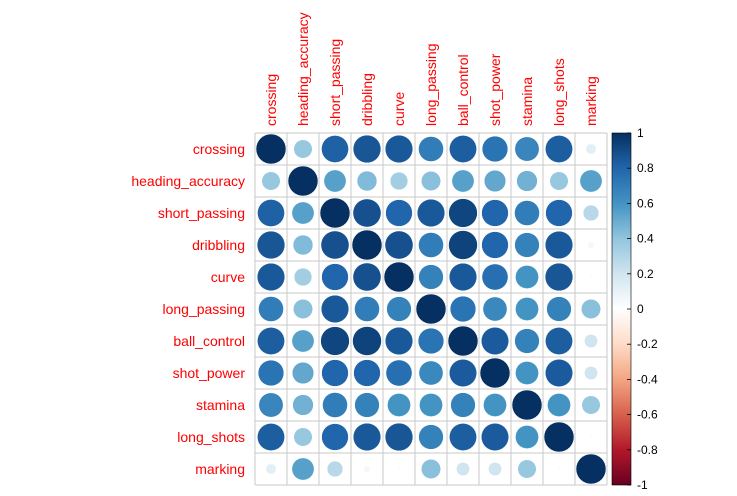 This screenshot has height=496, width=737. Describe the element at coordinates (367, 149) in the screenshot. I see `corr-circle-crossing-dribbling` at that location.